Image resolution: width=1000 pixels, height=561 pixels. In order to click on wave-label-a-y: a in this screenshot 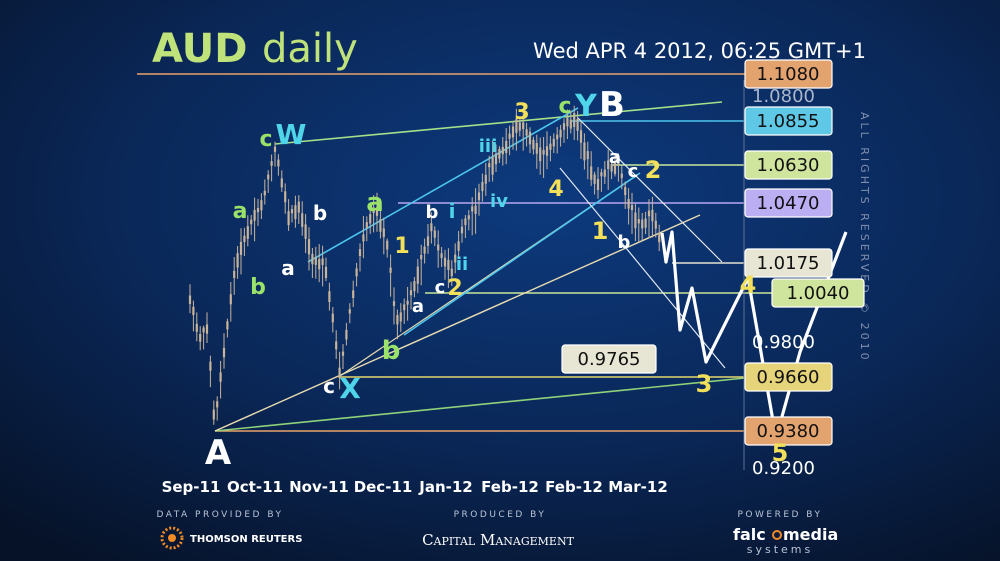, I will do `click(375, 203)`.